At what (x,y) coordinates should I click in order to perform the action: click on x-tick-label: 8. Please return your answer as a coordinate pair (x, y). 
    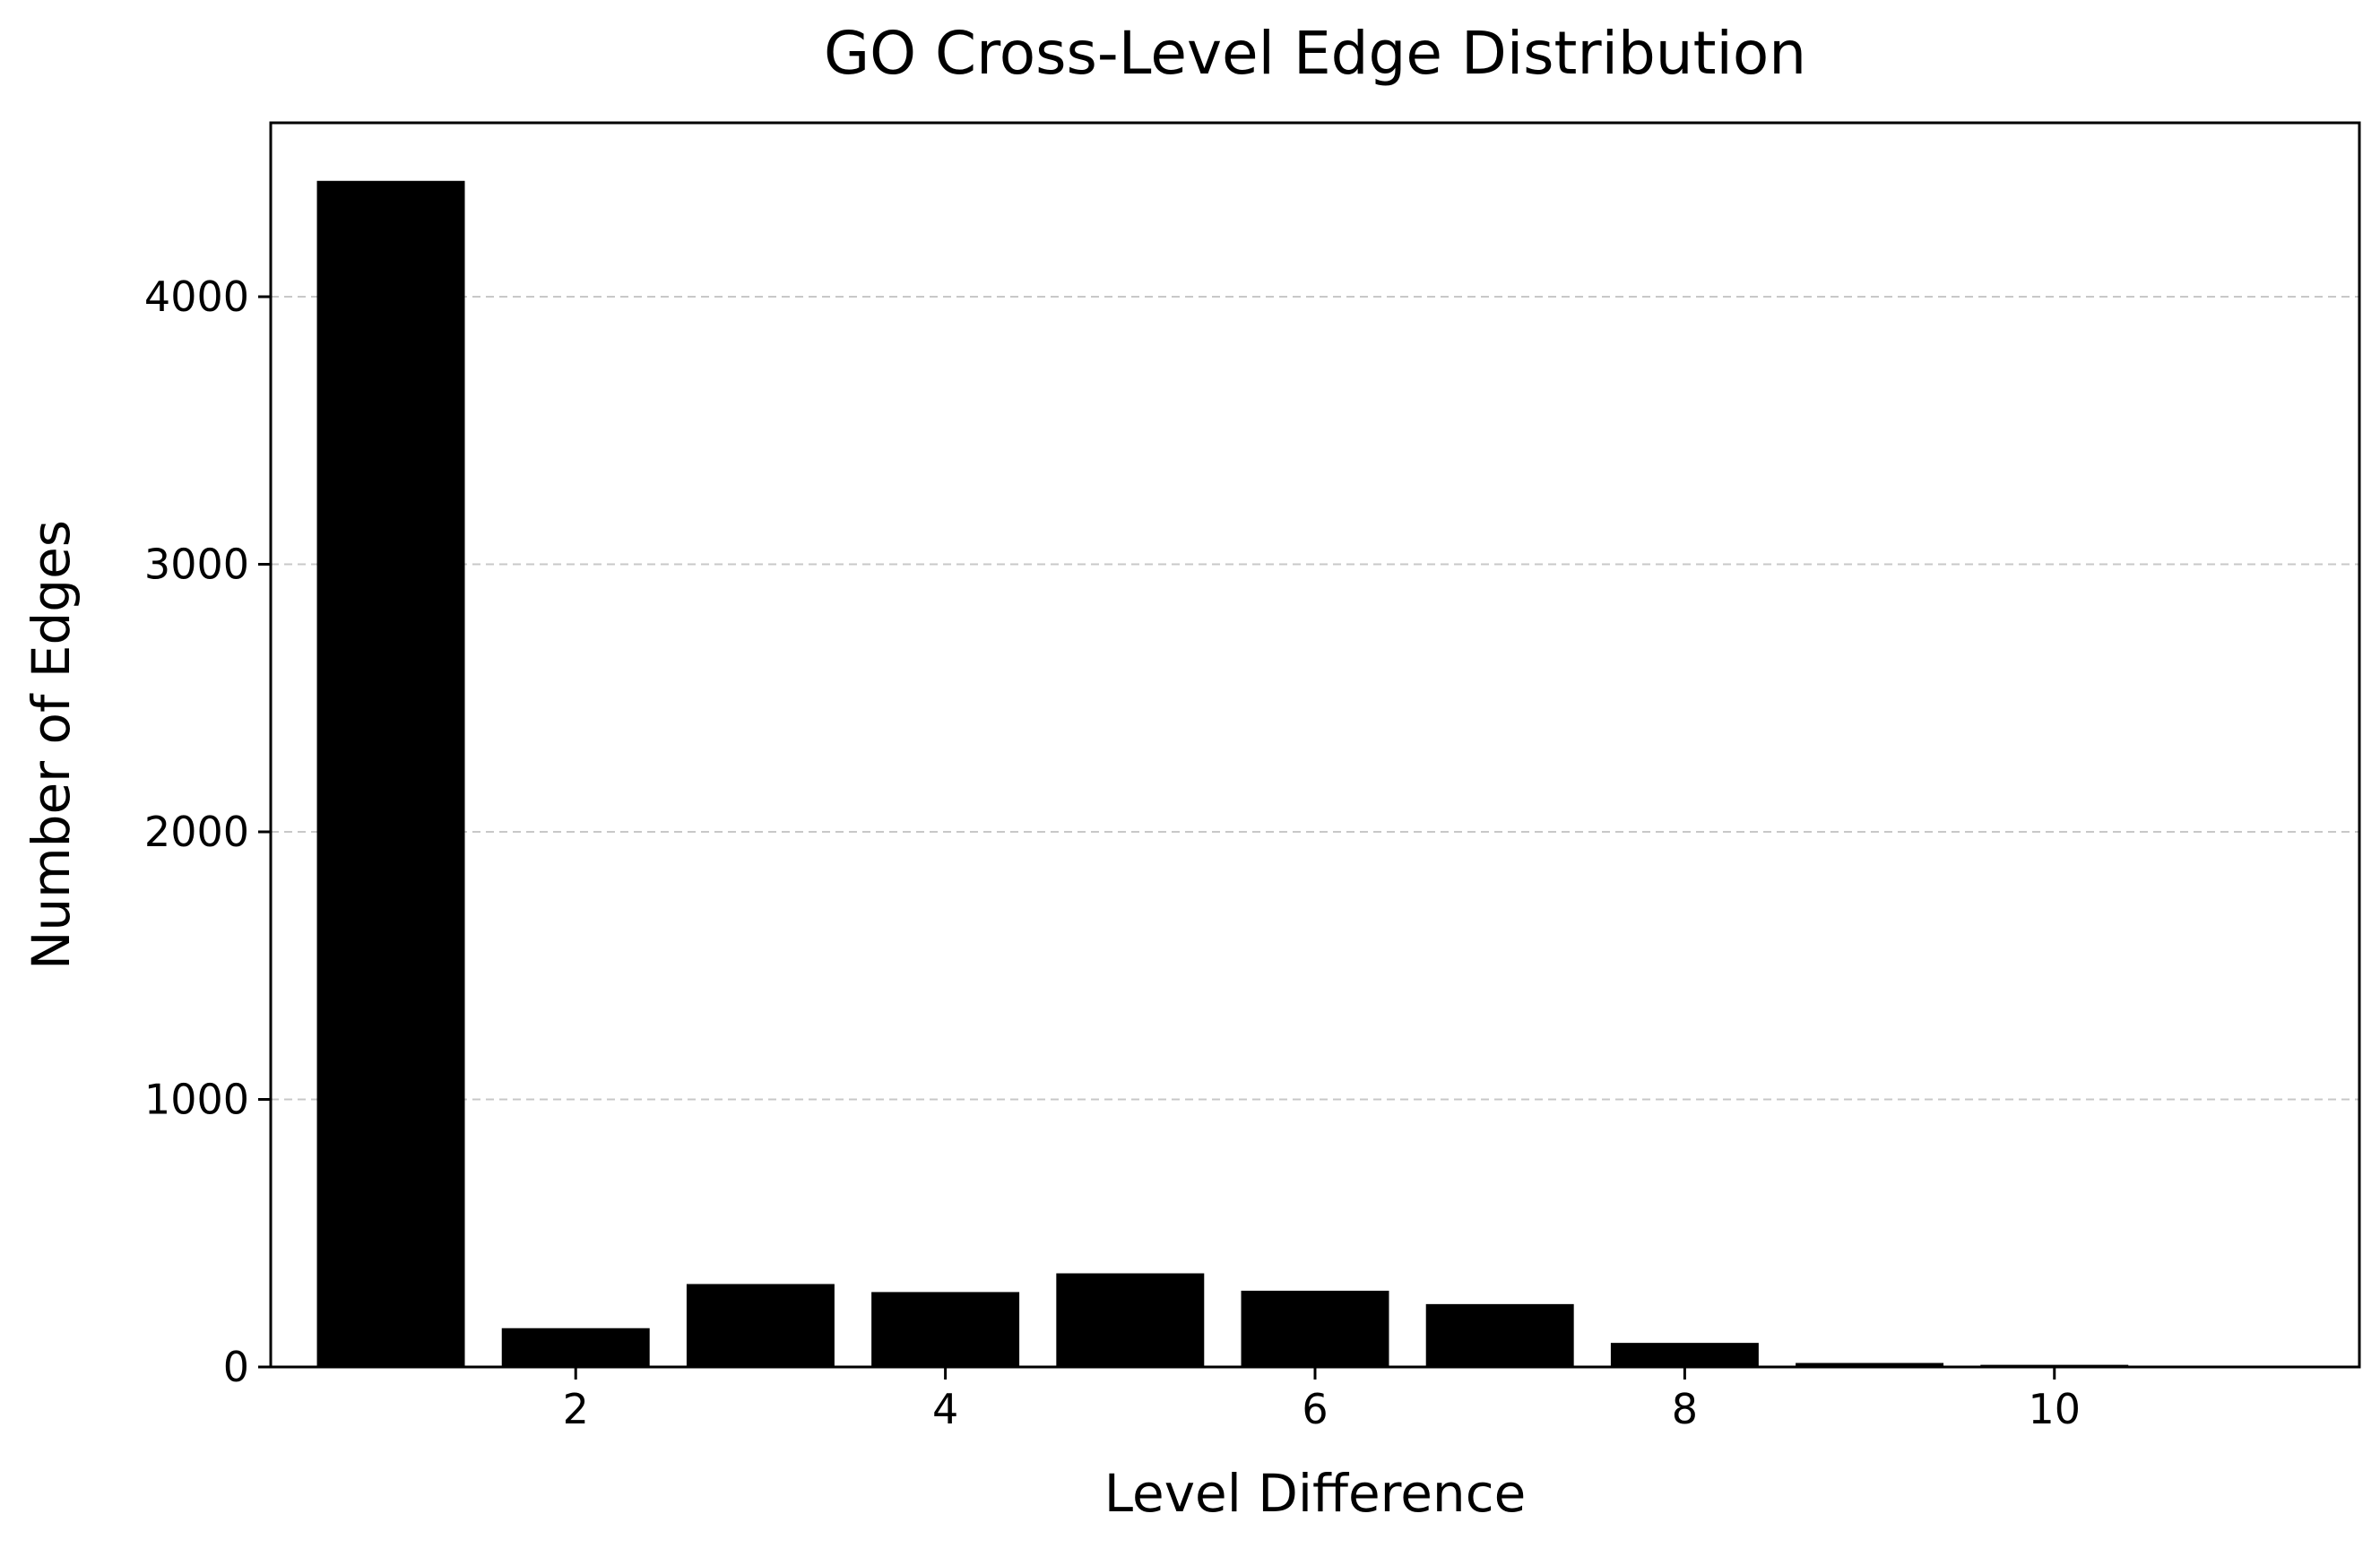
    Looking at the image, I should click on (1685, 1409).